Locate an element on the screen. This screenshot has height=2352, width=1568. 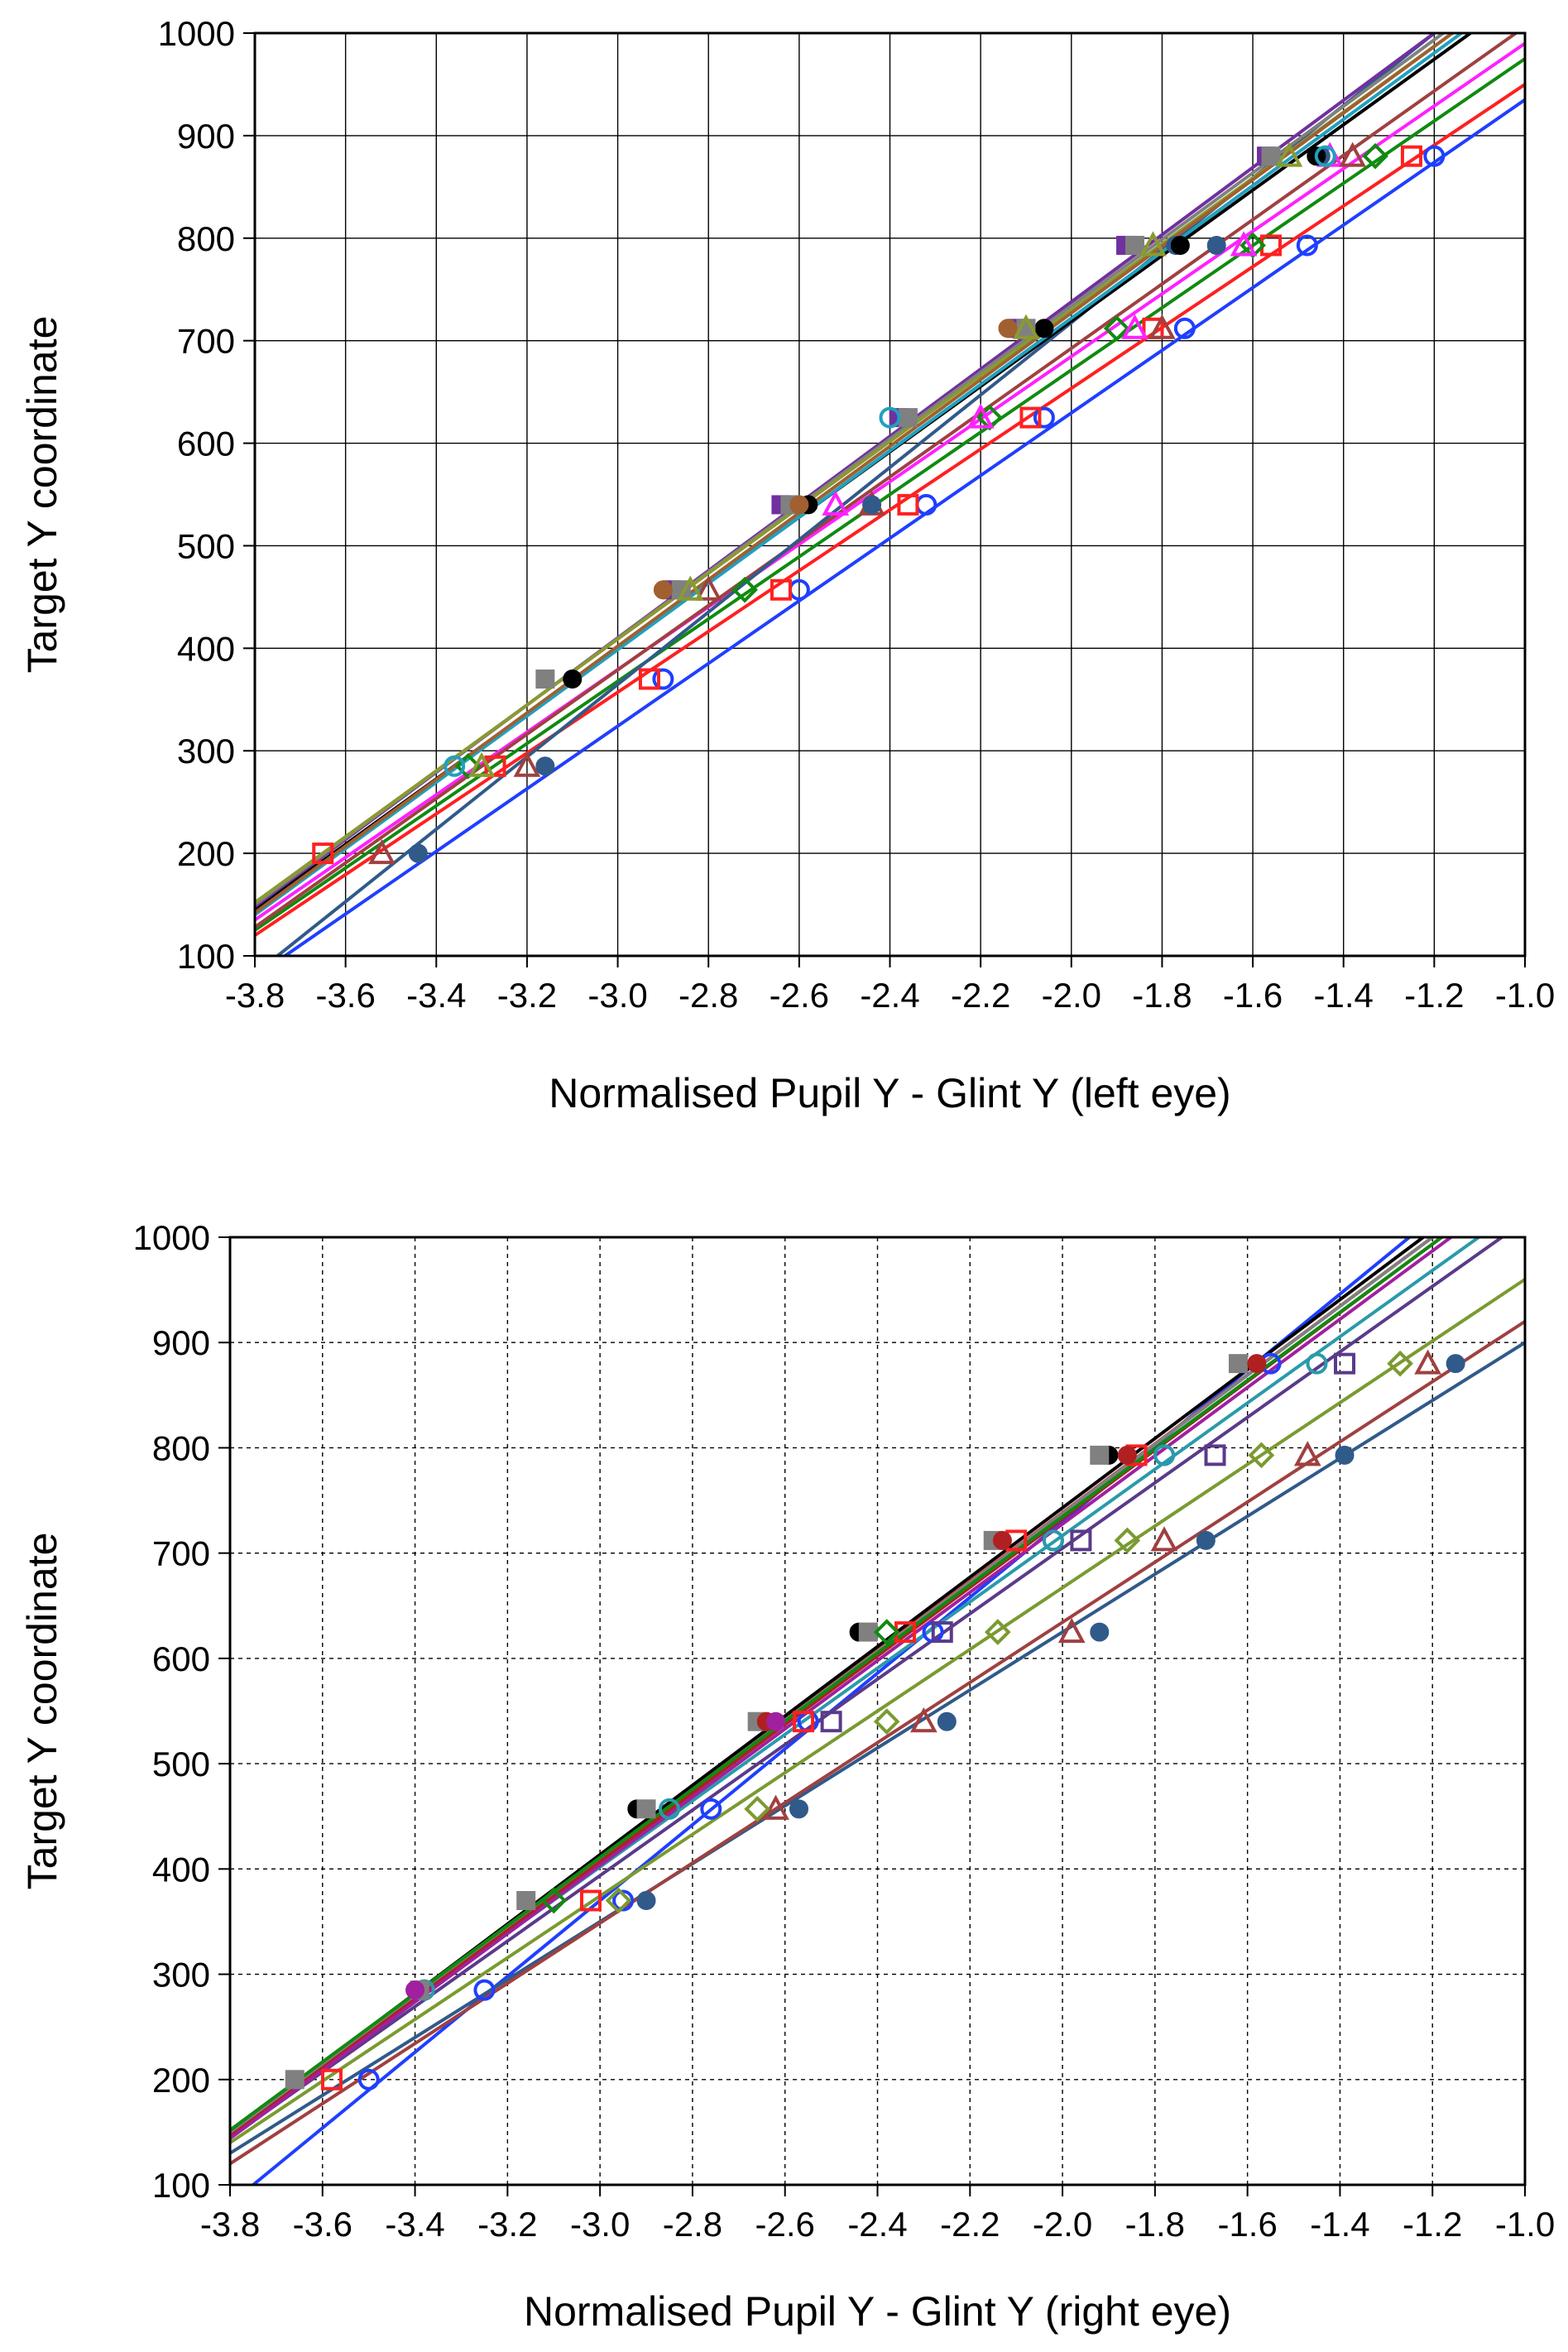
x-tick-label: -1.4 is located at coordinates (1344, 995).